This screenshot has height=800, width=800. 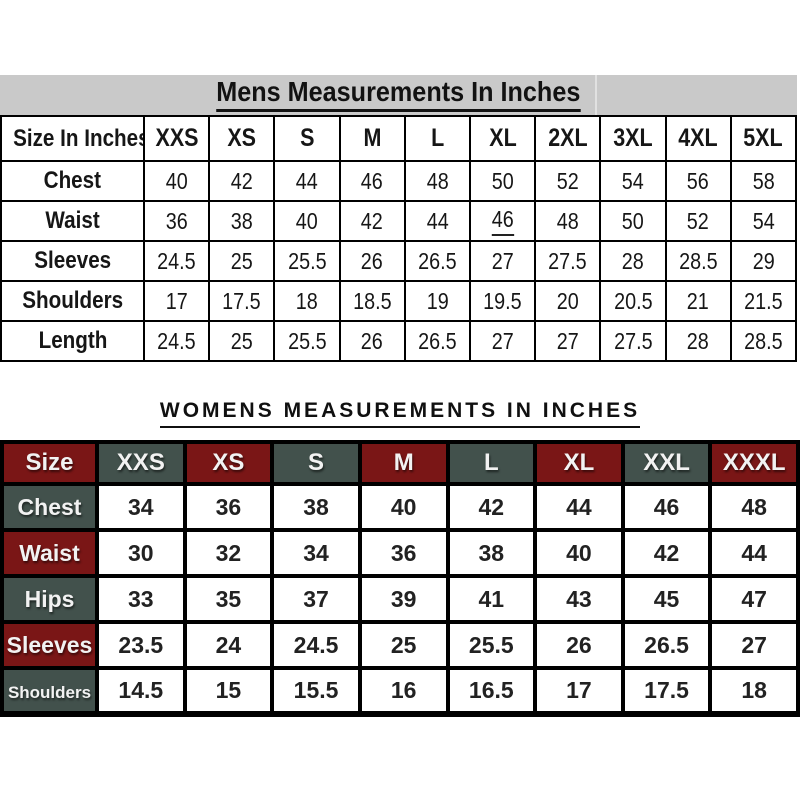 What do you see at coordinates (141, 599) in the screenshot?
I see `womens-measurement-cell: 33` at bounding box center [141, 599].